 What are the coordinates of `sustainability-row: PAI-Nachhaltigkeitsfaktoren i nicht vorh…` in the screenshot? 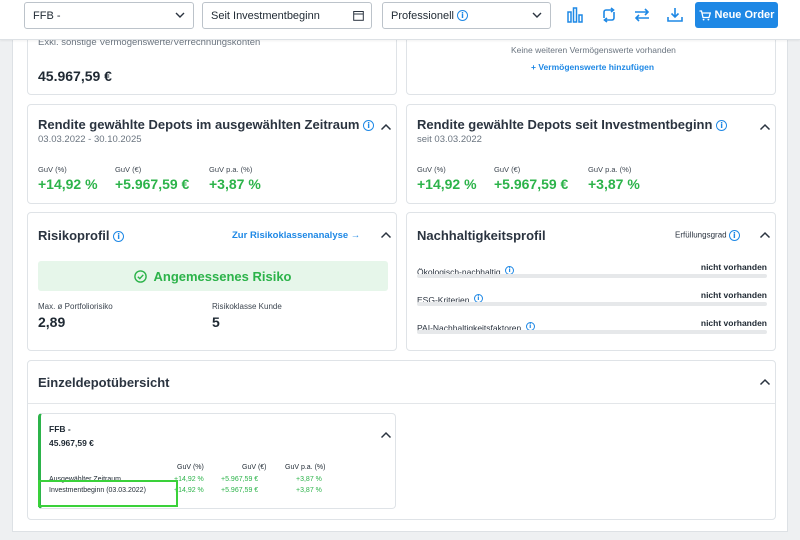 It's located at (592, 327).